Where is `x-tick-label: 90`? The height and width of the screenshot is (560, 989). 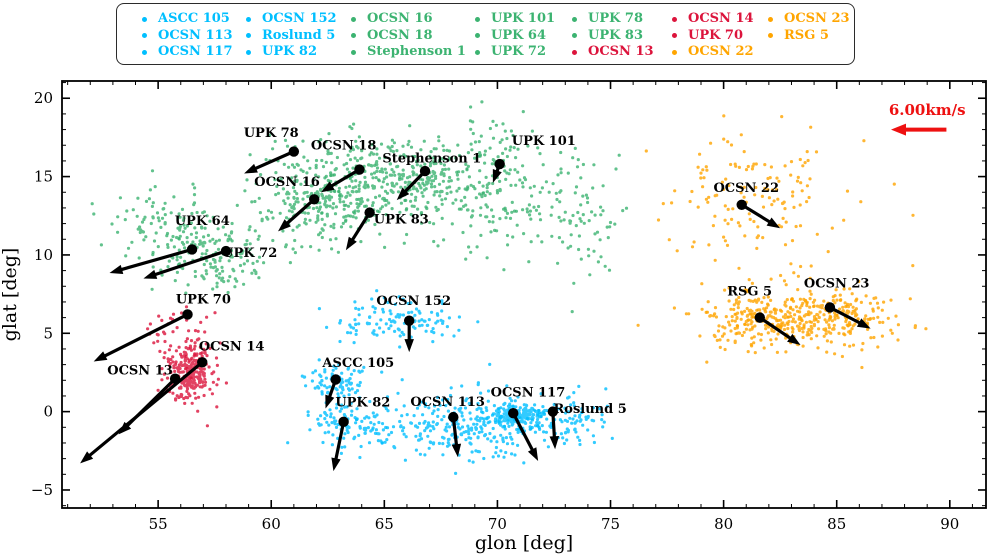 x-tick-label: 90 is located at coordinates (949, 524).